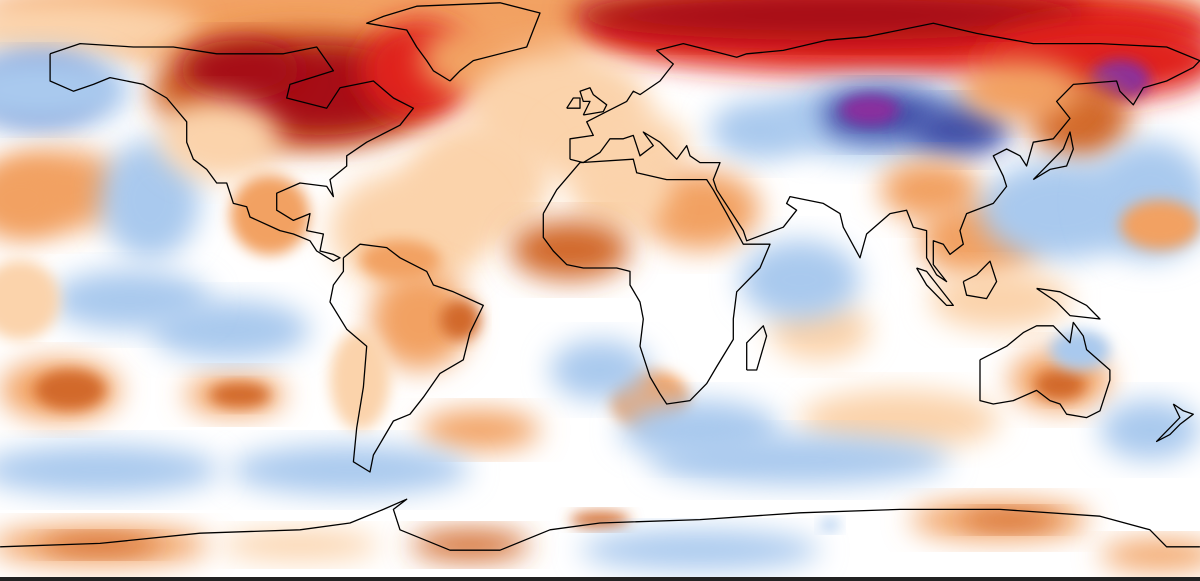 This screenshot has width=1200, height=581. What do you see at coordinates (593, 101) in the screenshot?
I see `great-britain` at bounding box center [593, 101].